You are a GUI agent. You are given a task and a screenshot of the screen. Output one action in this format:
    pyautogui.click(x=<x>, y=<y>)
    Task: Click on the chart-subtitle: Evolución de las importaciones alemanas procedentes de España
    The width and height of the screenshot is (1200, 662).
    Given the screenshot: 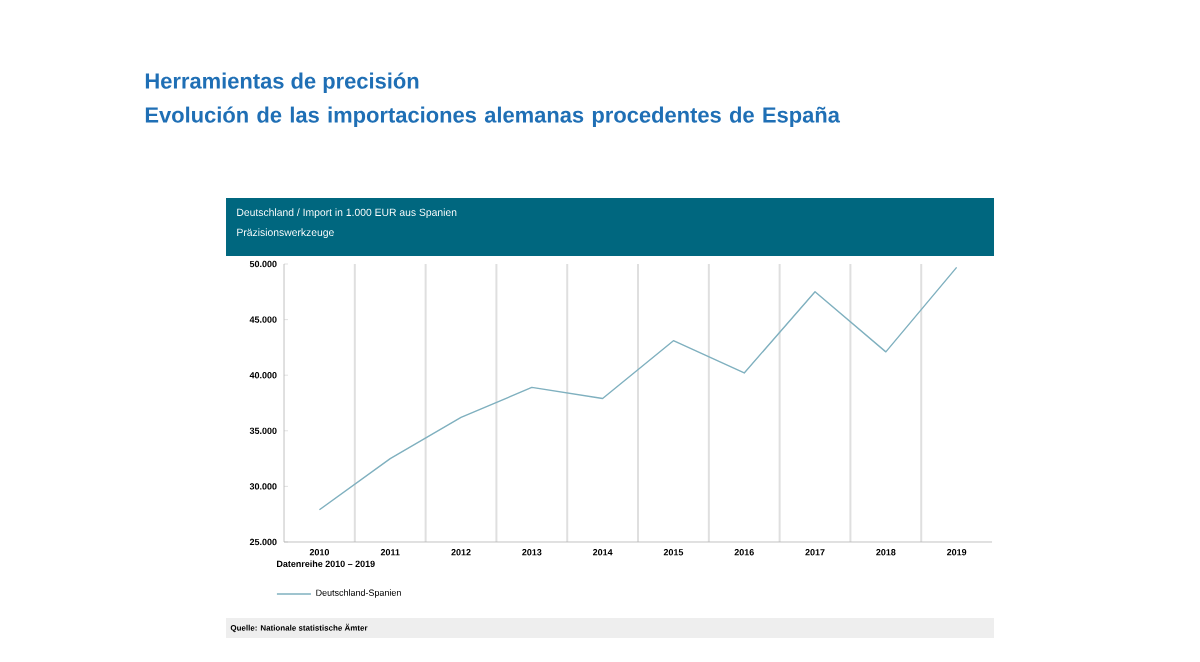 What is the action you would take?
    pyautogui.click(x=493, y=116)
    